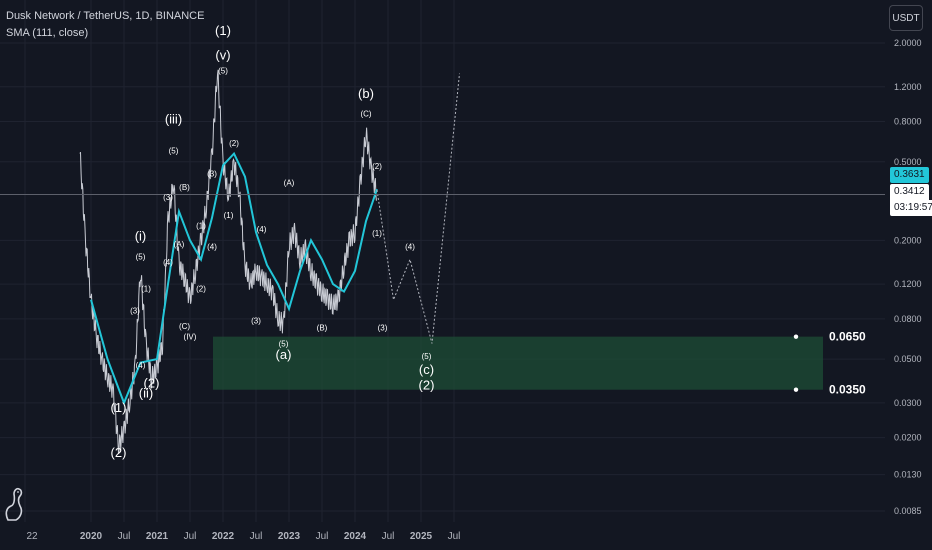  I want to click on wave-label-29: (5), so click(284, 343).